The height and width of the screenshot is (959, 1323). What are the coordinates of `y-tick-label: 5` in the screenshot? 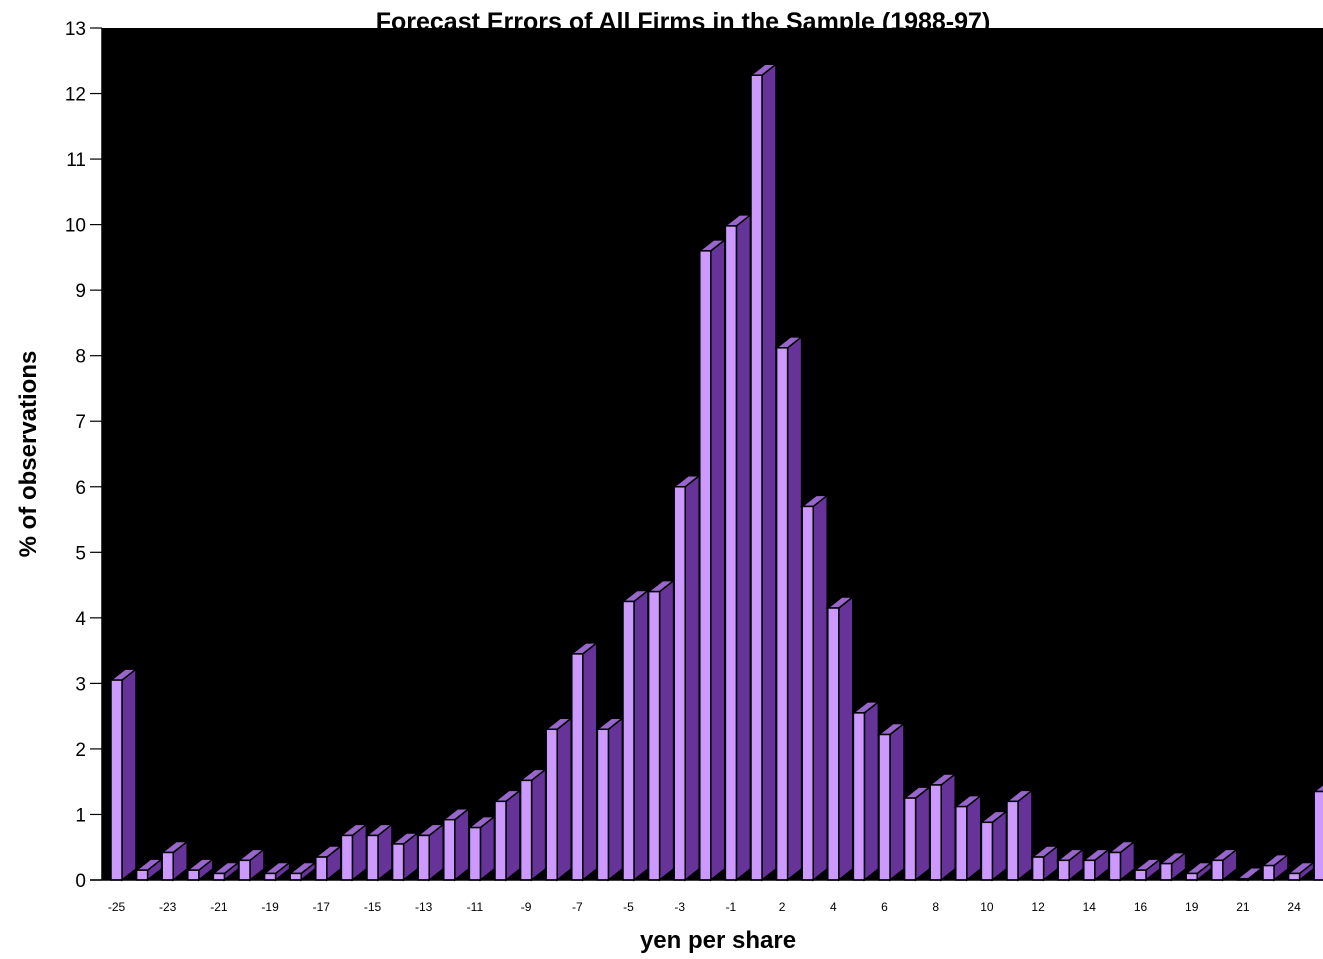 It's located at (80, 553).